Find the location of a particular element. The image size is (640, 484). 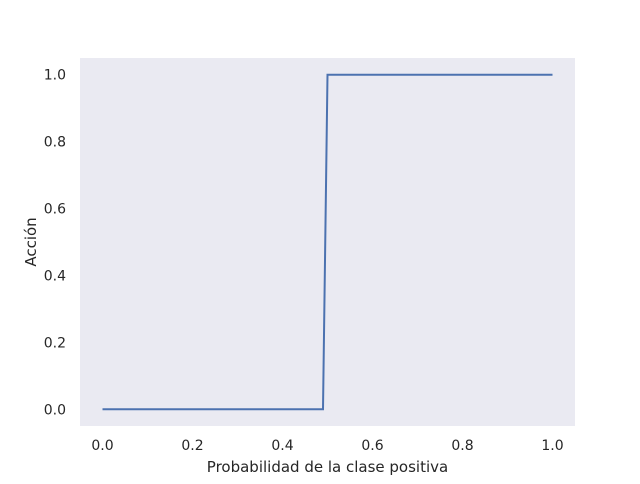

y-tick-label: 0.4 is located at coordinates (55, 276).